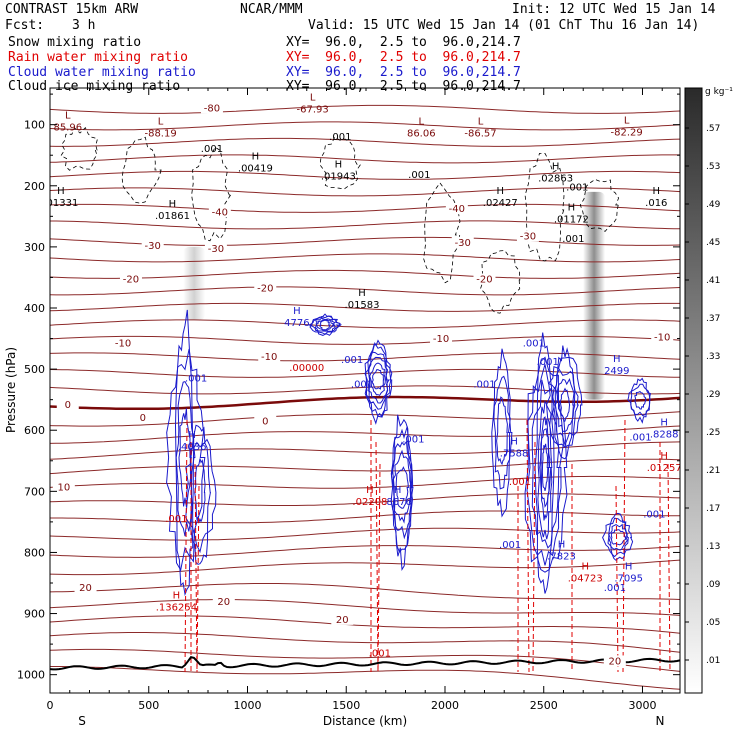  I want to click on field-name-rain: Rain water mixing ratio, so click(98, 57).